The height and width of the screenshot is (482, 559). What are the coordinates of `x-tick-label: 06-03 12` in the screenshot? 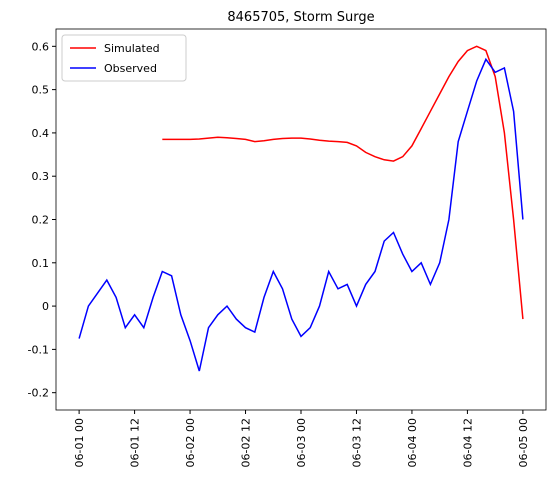 It's located at (356, 442).